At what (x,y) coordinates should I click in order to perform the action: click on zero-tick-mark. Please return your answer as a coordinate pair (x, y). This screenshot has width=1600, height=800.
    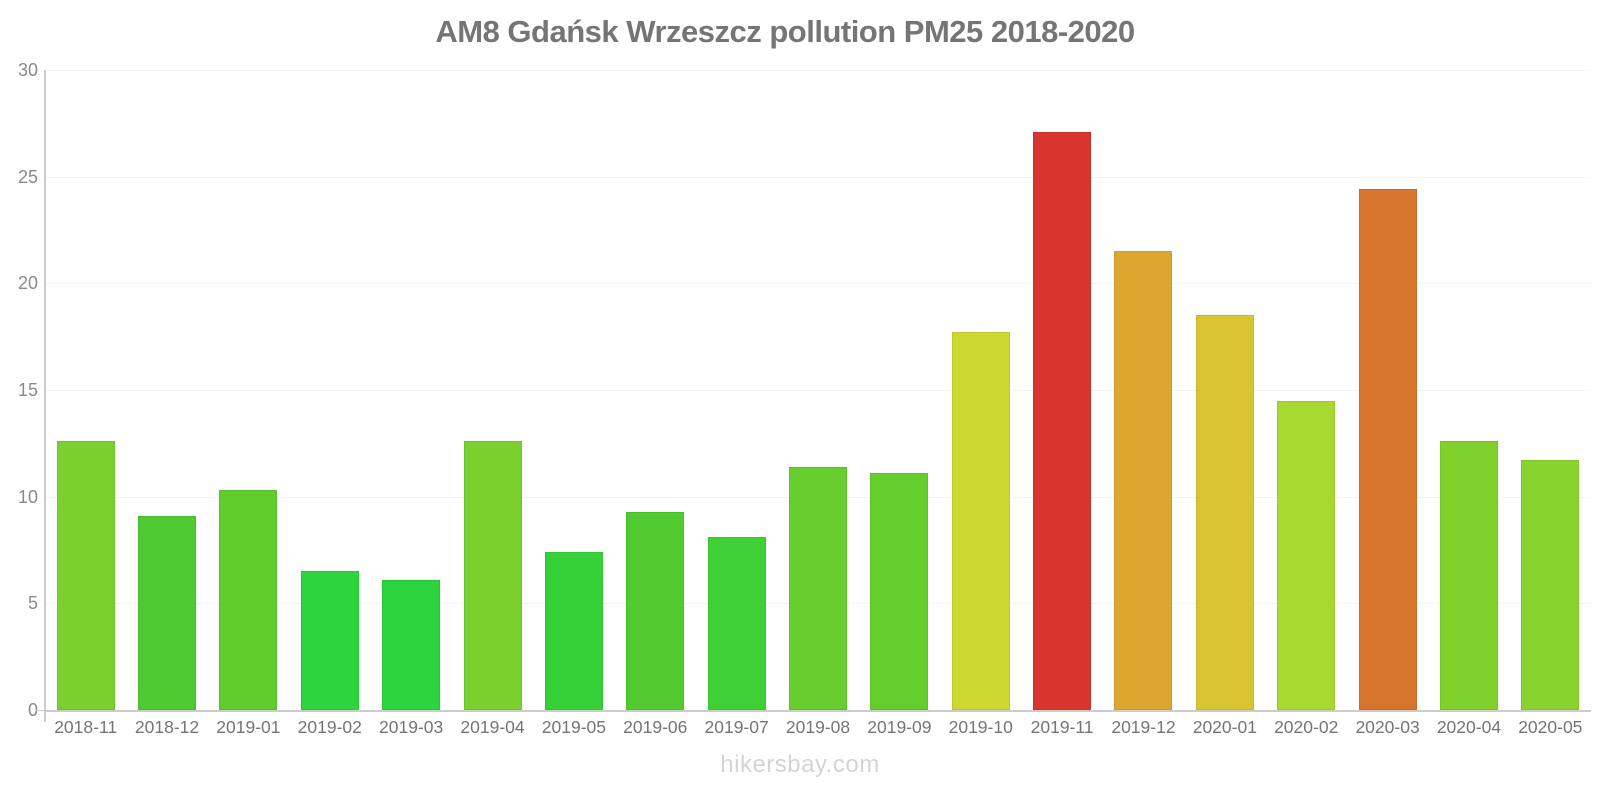
    Looking at the image, I should click on (40, 710).